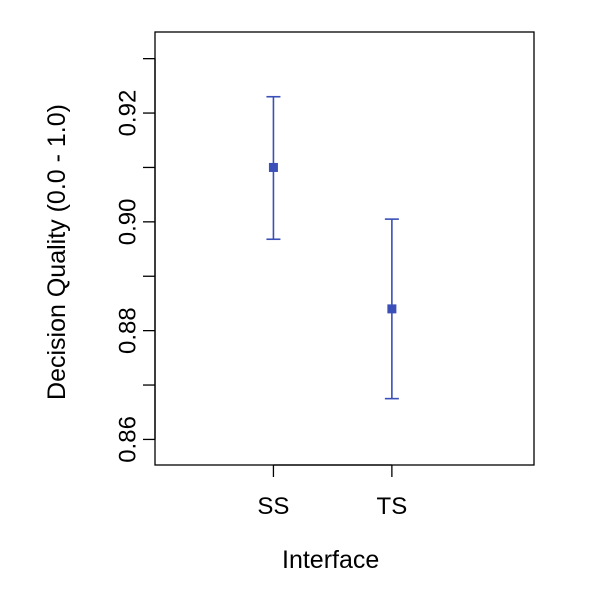  Describe the element at coordinates (135, 261) in the screenshot. I see `y-axis-ticks: 0.86 0.88 0.90 0.92` at that location.